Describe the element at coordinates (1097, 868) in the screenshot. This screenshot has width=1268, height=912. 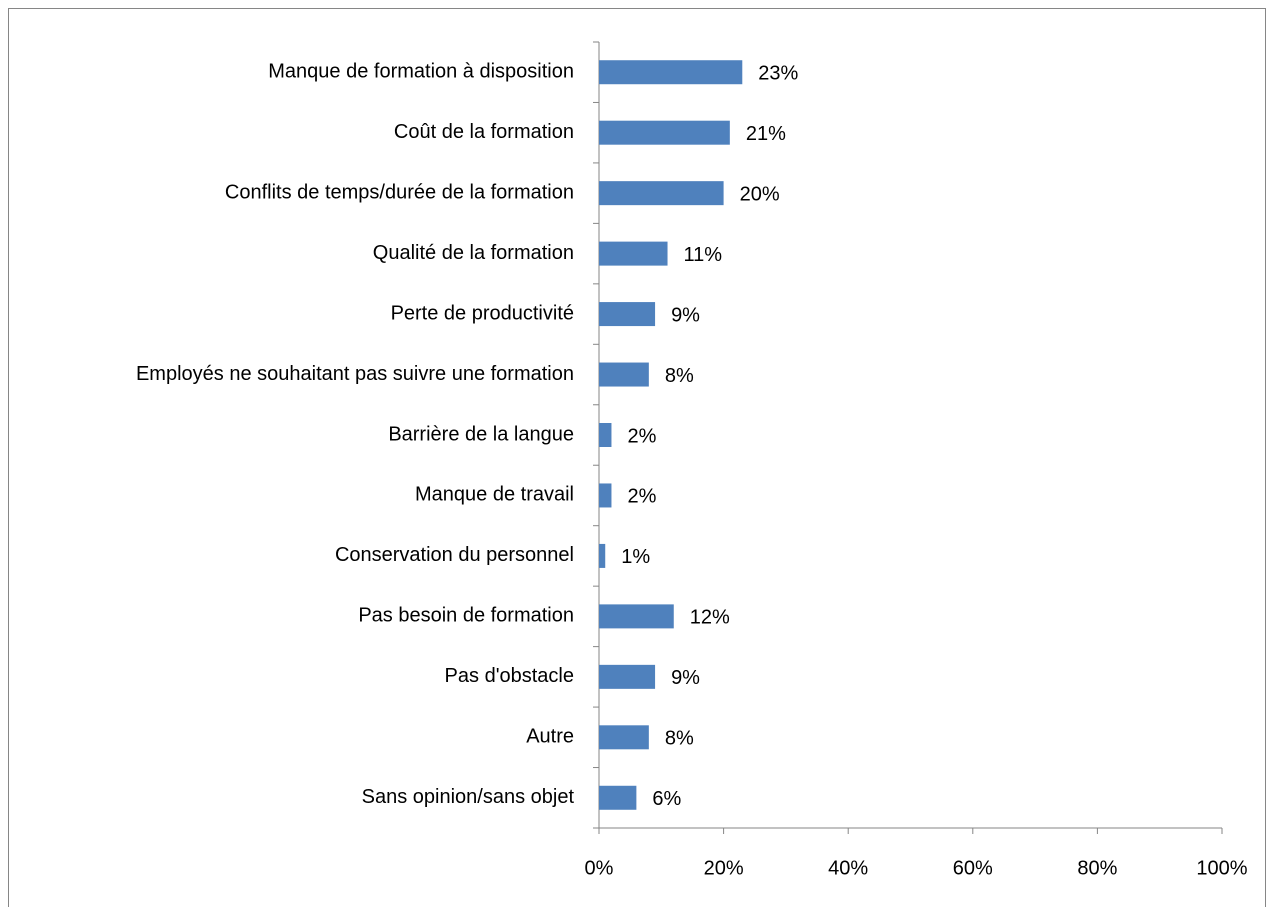
I see `x-tick-label: 80%` at that location.